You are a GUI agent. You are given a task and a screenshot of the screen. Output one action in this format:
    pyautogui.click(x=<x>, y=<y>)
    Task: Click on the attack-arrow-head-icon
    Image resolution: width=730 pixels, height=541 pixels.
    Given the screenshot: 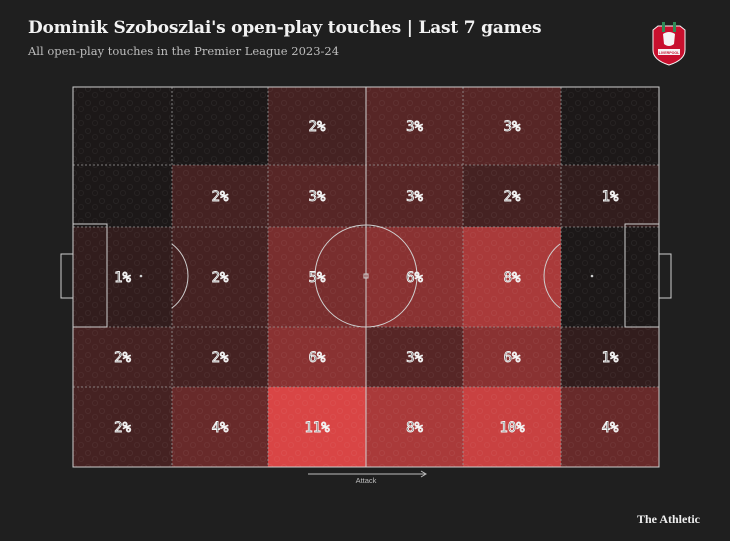 What is the action you would take?
    pyautogui.click(x=423, y=474)
    